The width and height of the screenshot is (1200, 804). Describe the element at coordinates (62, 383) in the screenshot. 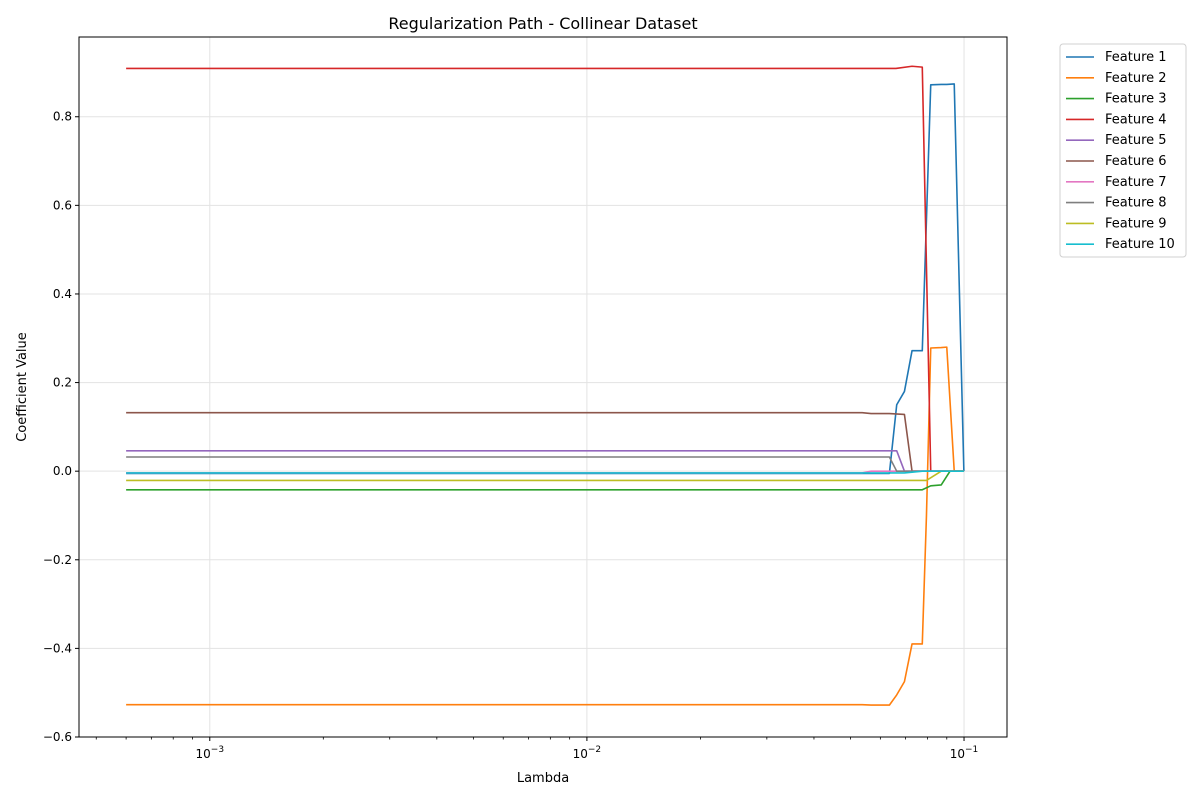

I see `y-tick-label: 0.2` at that location.